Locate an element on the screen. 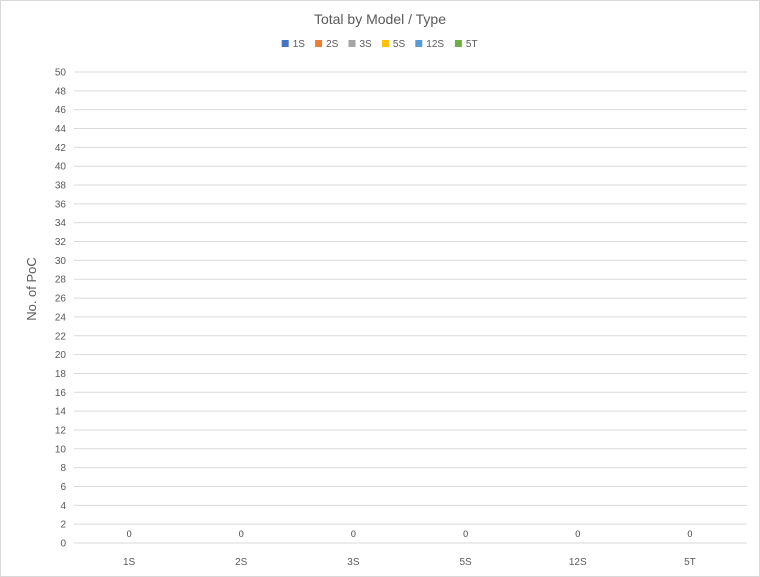 This screenshot has height=577, width=760. x-tick-label: 5T is located at coordinates (690, 562).